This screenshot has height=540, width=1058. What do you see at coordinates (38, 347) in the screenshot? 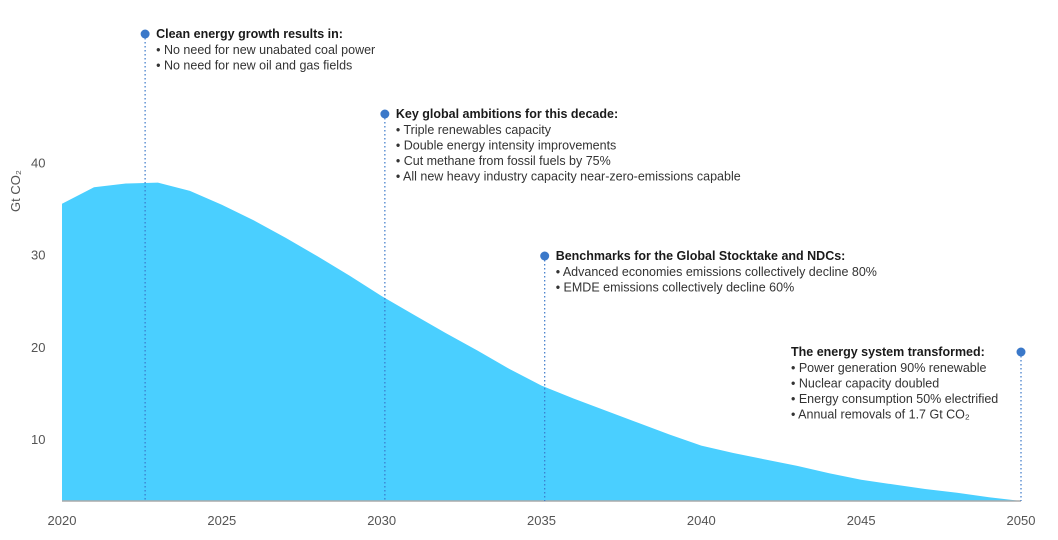
I see `y-tick-label: 20` at bounding box center [38, 347].